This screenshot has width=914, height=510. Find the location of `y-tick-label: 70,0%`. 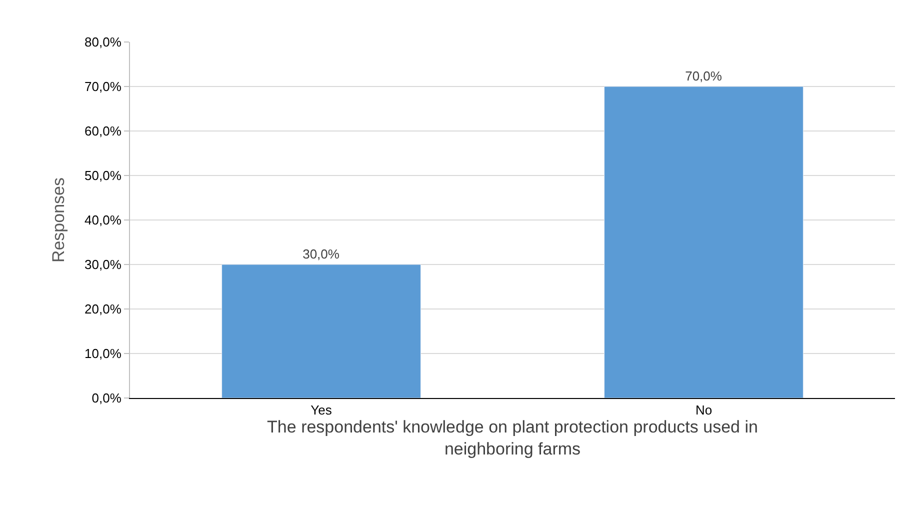

y-tick-label: 70,0% is located at coordinates (103, 86).